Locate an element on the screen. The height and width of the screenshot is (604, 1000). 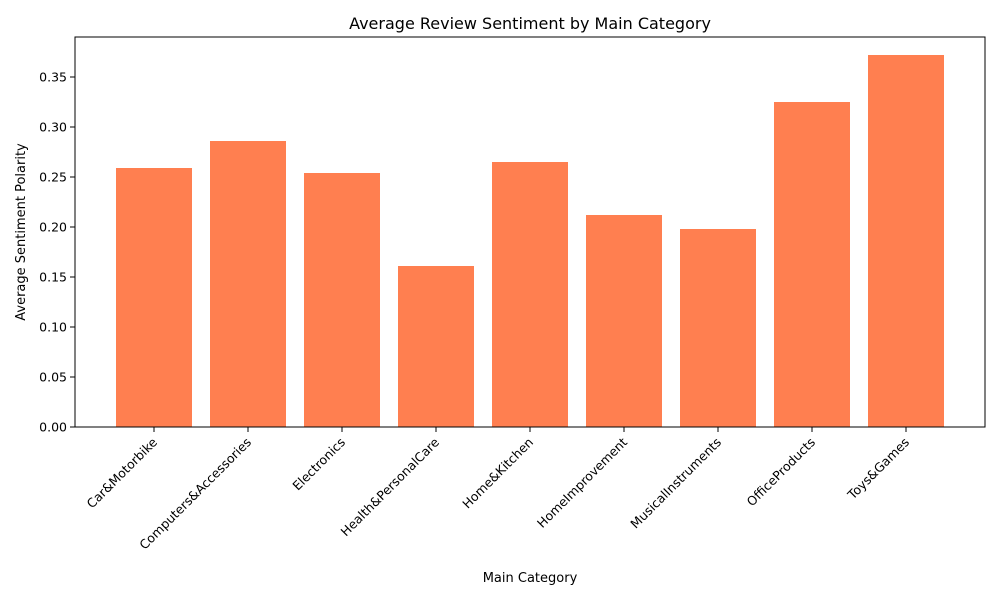
y-tick-label: 0.05 is located at coordinates (53, 377).